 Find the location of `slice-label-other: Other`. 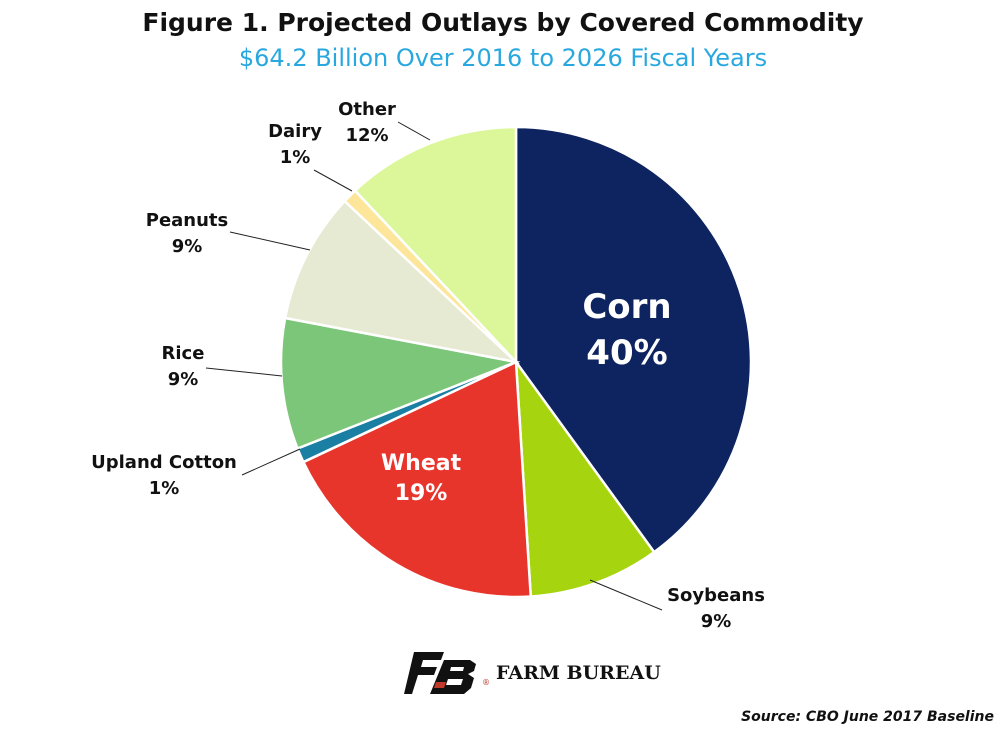

slice-label-other: Other is located at coordinates (367, 109).